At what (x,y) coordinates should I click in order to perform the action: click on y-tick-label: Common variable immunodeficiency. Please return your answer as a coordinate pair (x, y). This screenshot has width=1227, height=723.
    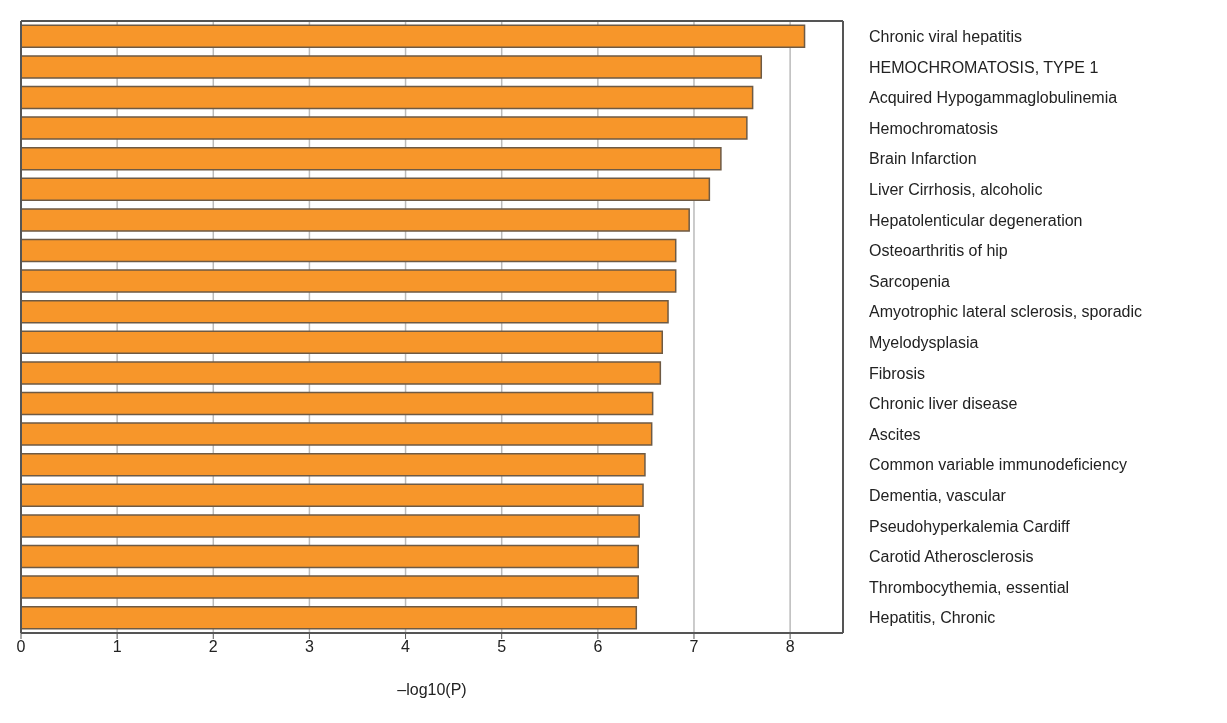
    Looking at the image, I should click on (998, 465).